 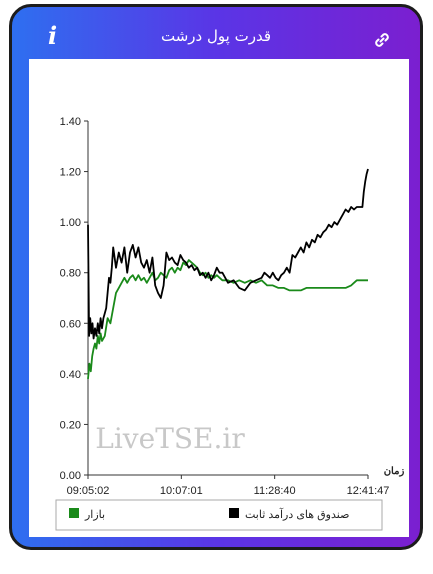 What do you see at coordinates (70, 173) in the screenshot?
I see `y-tick-label: 1.20` at bounding box center [70, 173].